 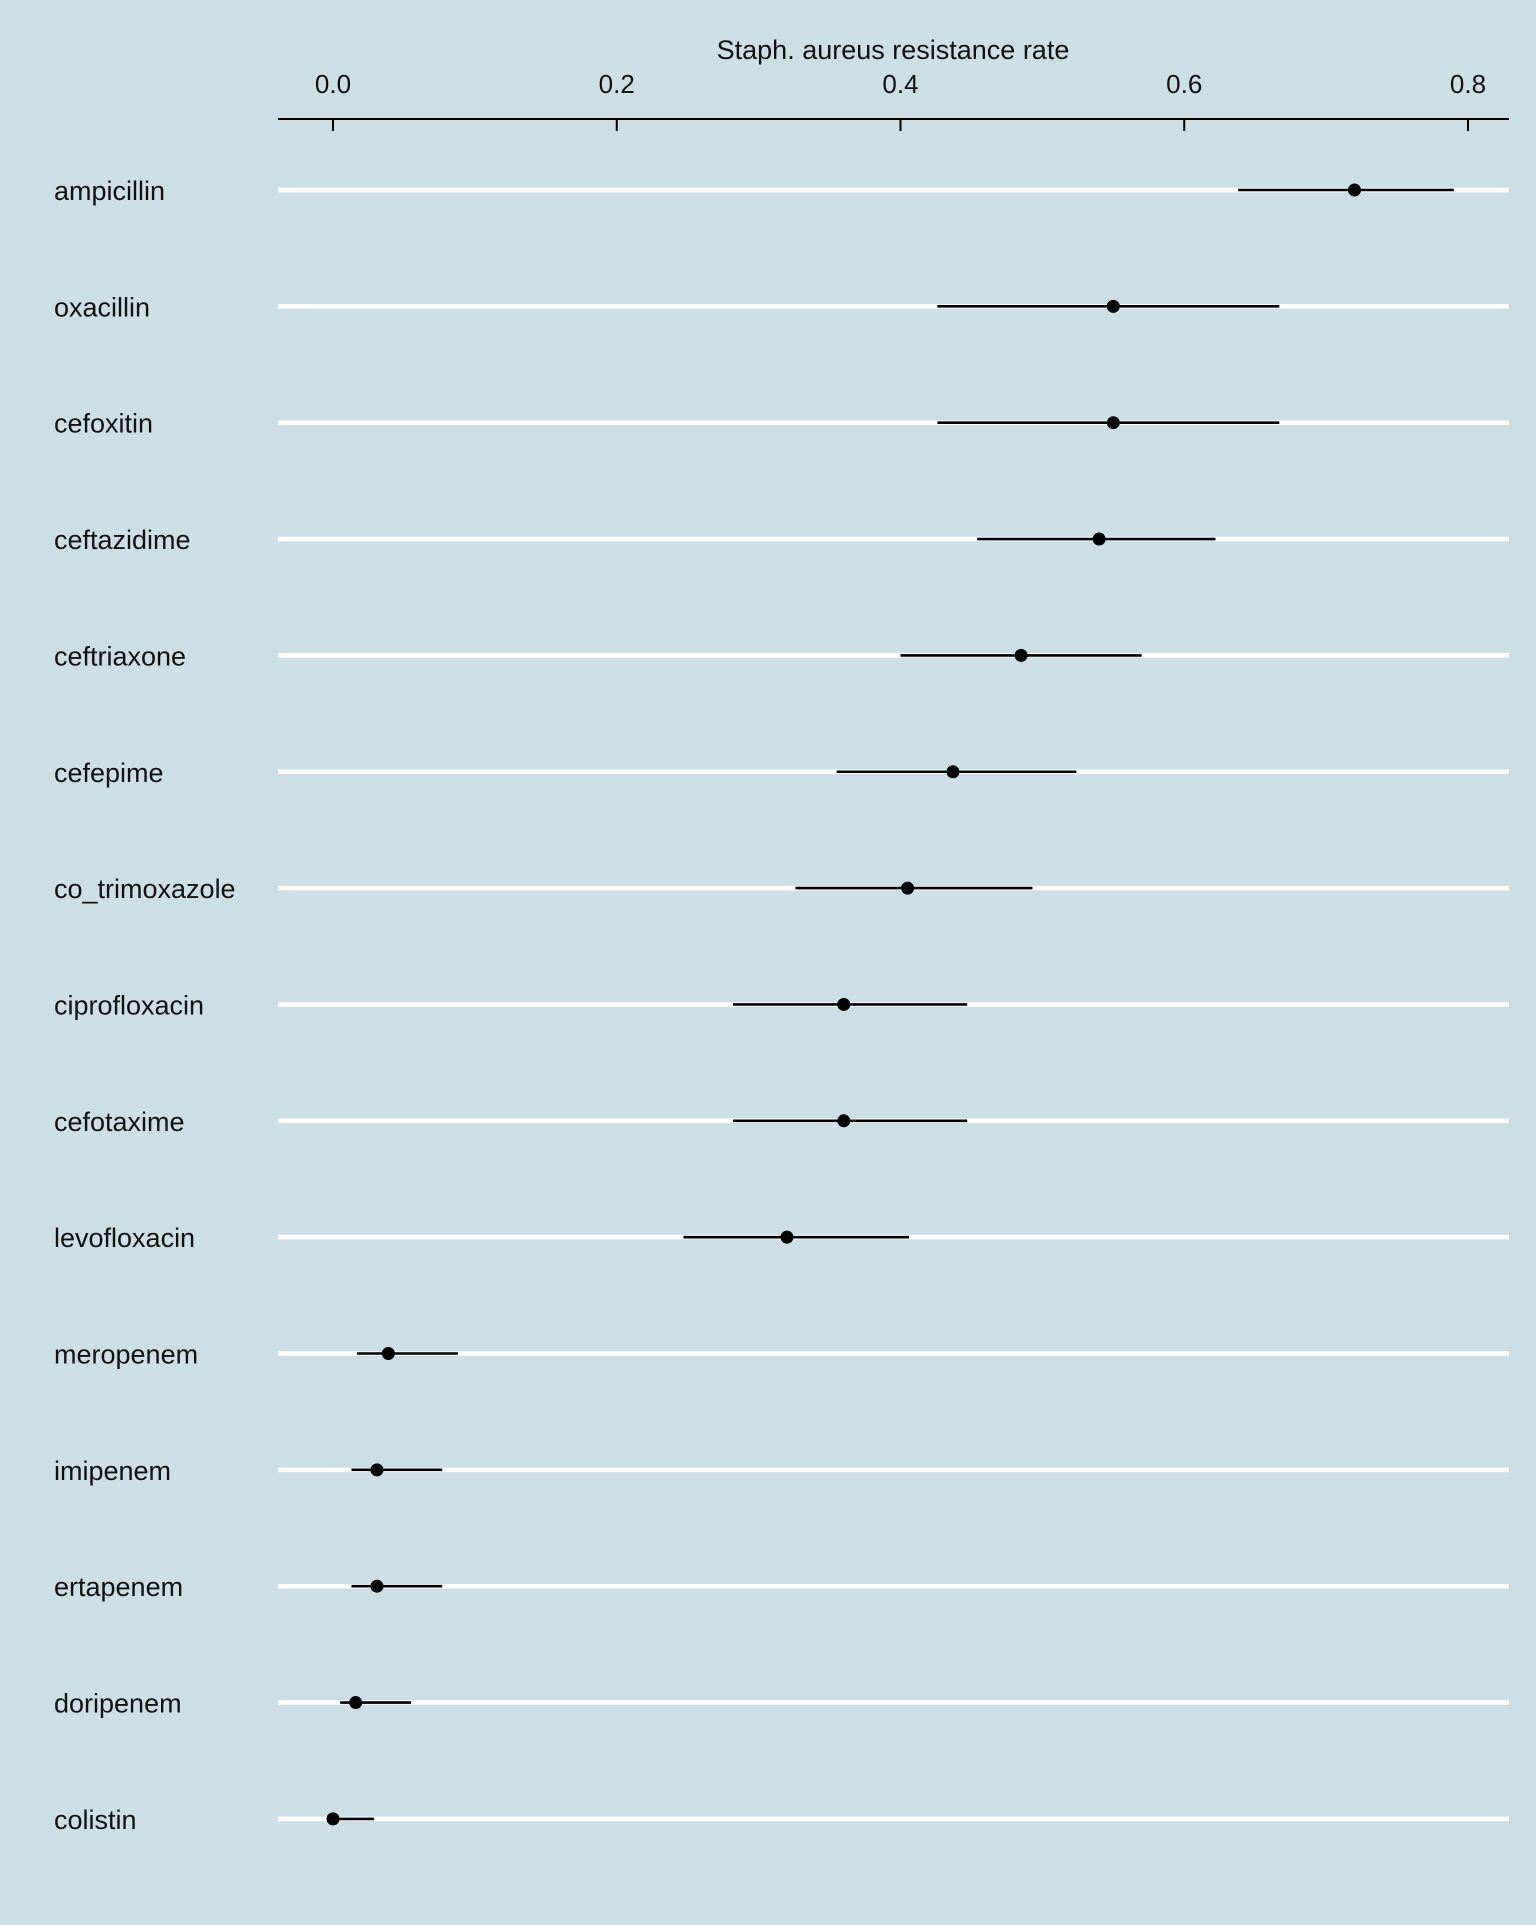 I want to click on category-label: ceftriaxone, so click(x=120, y=656).